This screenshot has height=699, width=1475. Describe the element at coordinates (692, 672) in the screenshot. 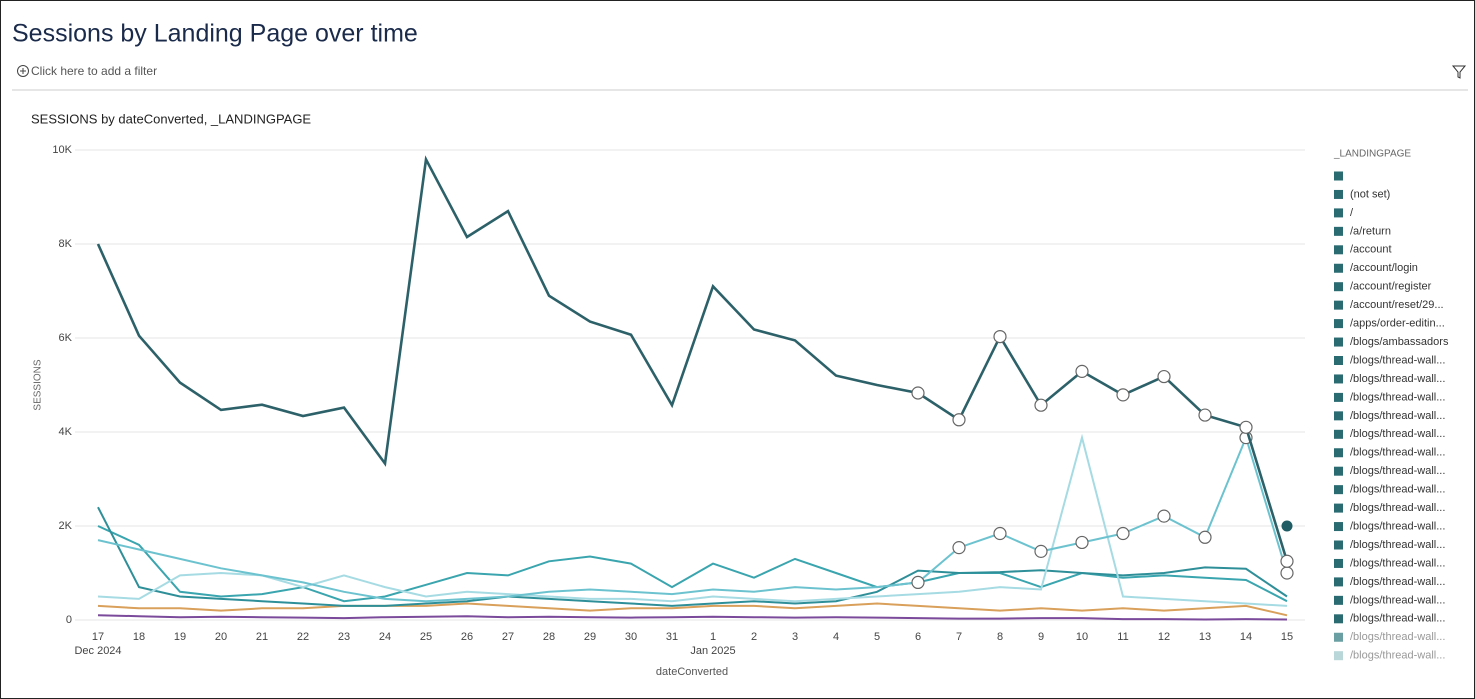

I see `x-axis-label: dateConverted` at that location.